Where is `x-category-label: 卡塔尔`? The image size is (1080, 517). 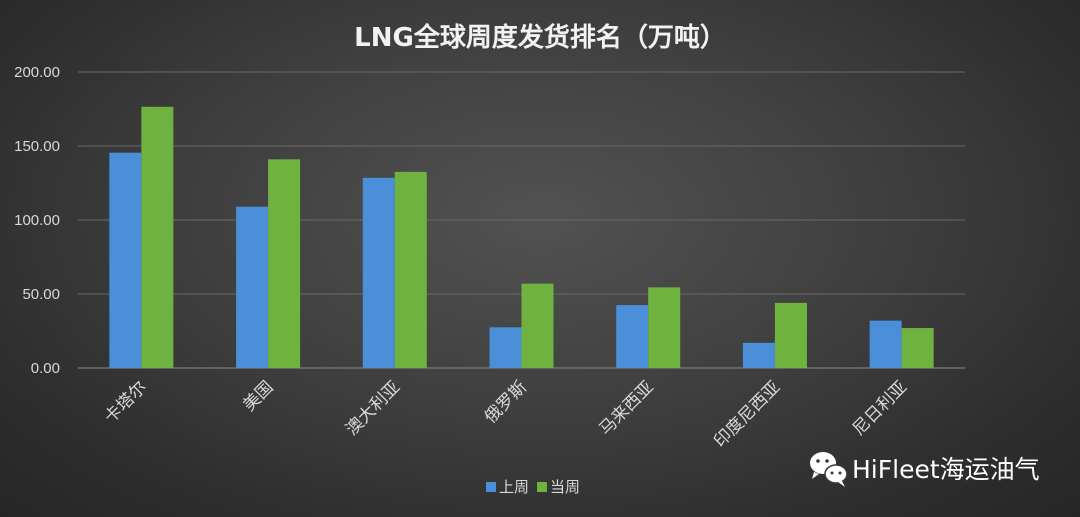 x-category-label: 卡塔尔 is located at coordinates (126, 402).